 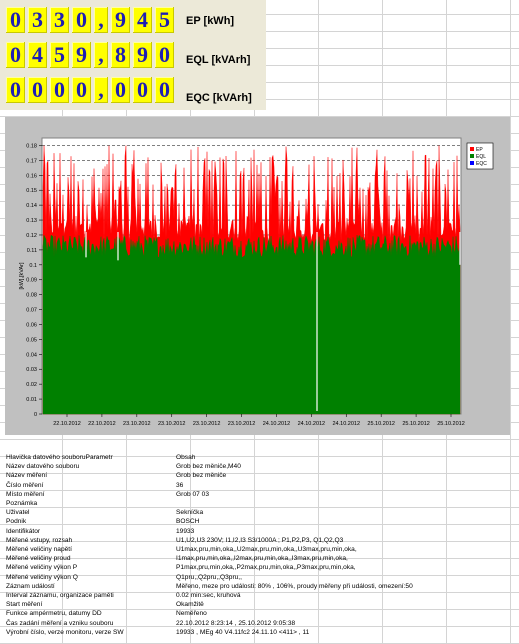 What do you see at coordinates (60, 623) in the screenshot?
I see `parameter-name: Čas zadání měření a vzniku souboru` at bounding box center [60, 623].